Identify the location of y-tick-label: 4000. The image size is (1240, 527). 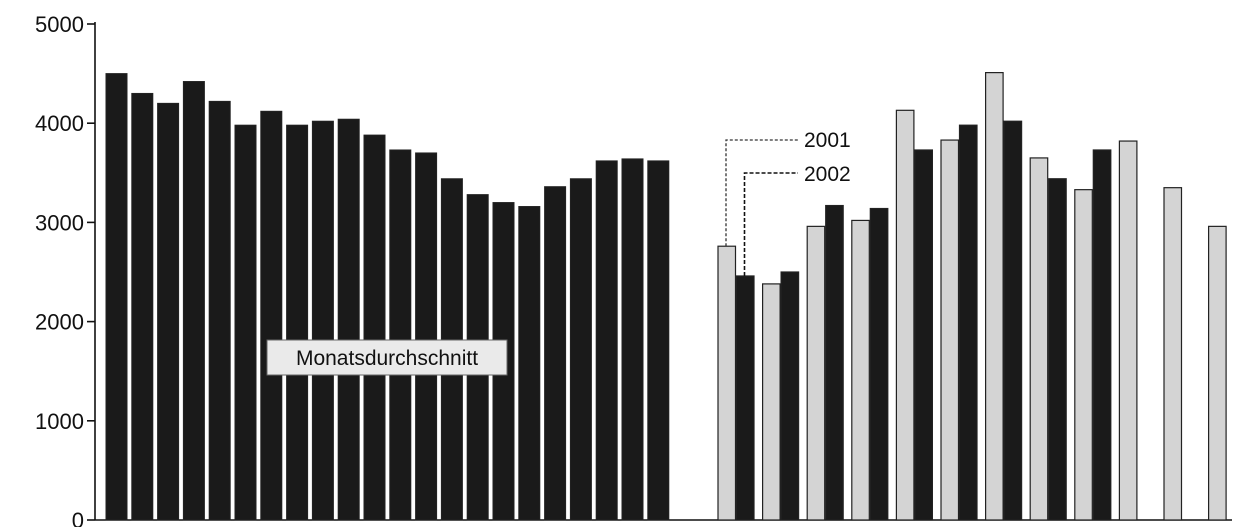
(59, 123).